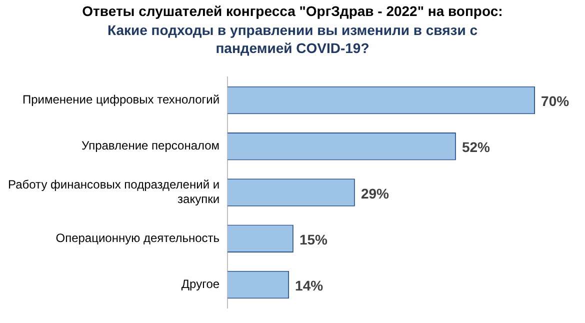 The width and height of the screenshot is (585, 323). Describe the element at coordinates (292, 11) in the screenshot. I see `chart-title: Ответы слушателей конгресса "ОргЗдрав - 2022" на вопрос:` at that location.